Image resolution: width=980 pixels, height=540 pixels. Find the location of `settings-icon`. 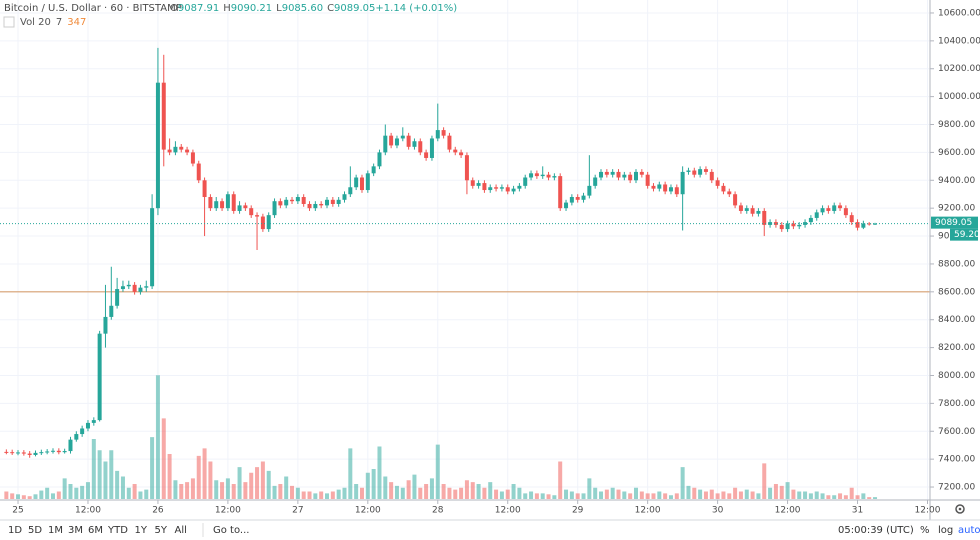

settings-icon is located at coordinates (960, 509).